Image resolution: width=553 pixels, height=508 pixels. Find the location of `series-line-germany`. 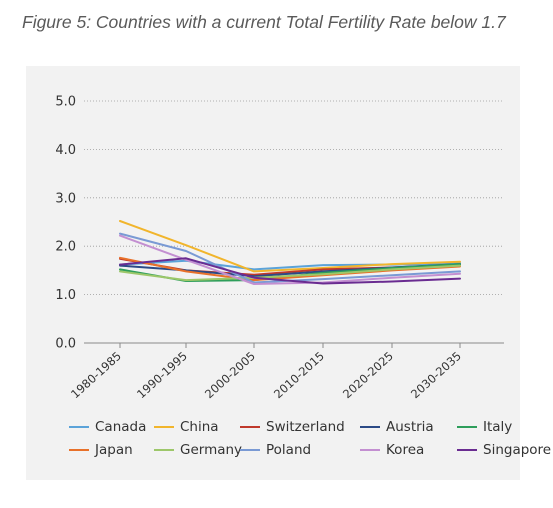

series-line-germany is located at coordinates (290, 273).